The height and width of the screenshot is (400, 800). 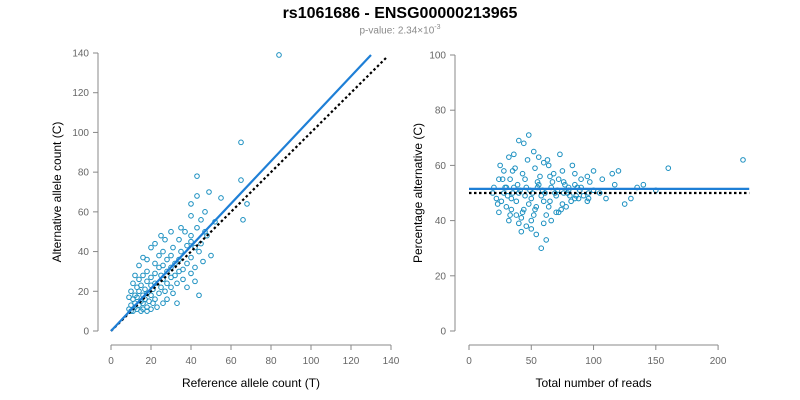 What do you see at coordinates (718, 361) in the screenshot?
I see `chart2-x-tick-label: 200` at bounding box center [718, 361].